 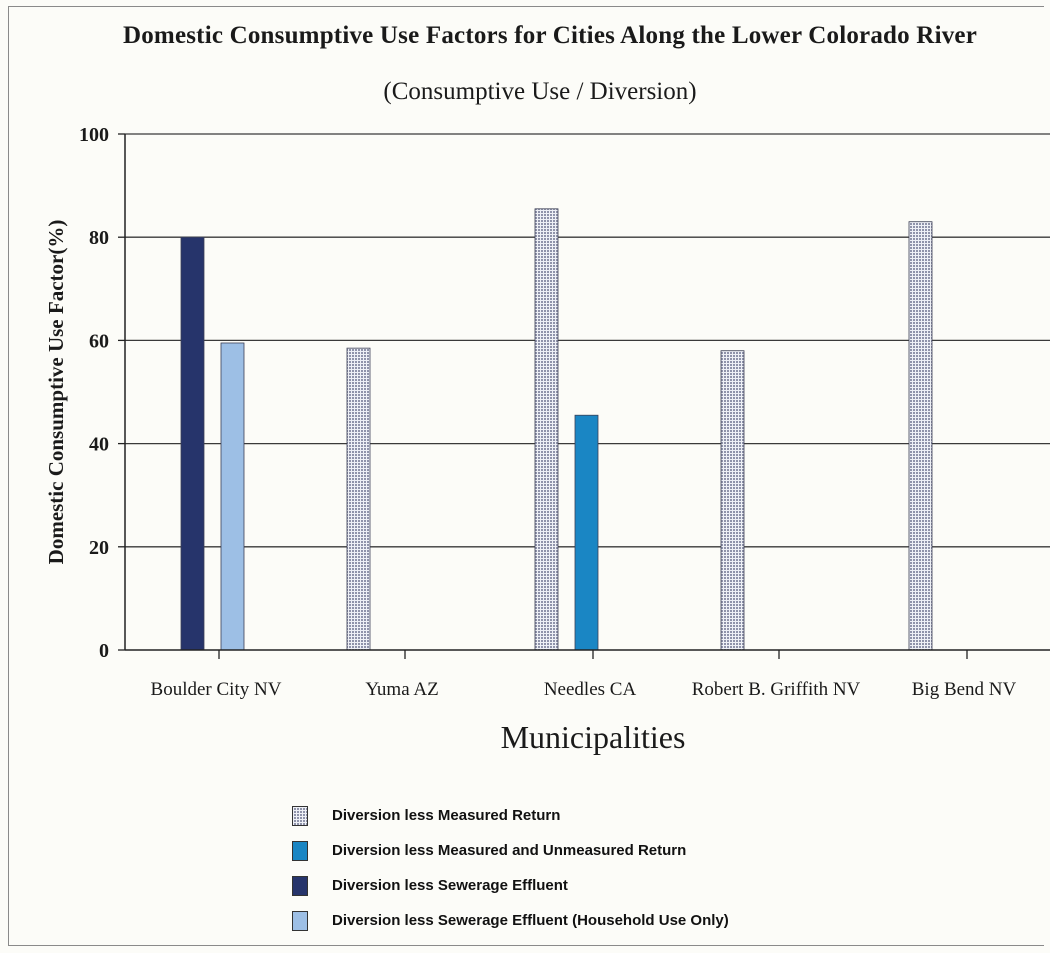 I want to click on y-axis-label: Domestic Consumptive Use Factor(%), so click(x=56, y=392).